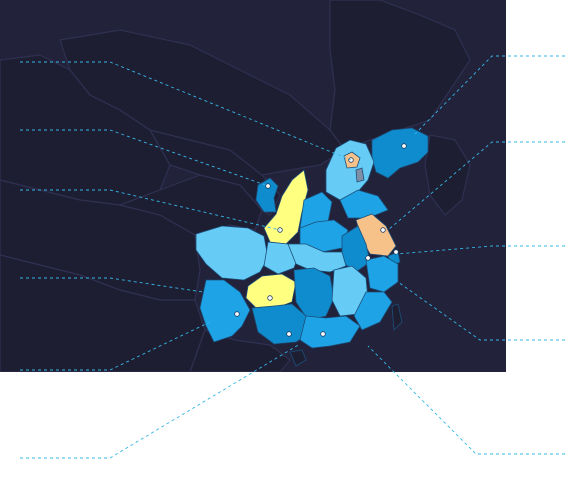 The image size is (567, 480). Describe the element at coordinates (404, 146) in the screenshot. I see `marker-heilongjiang` at that location.